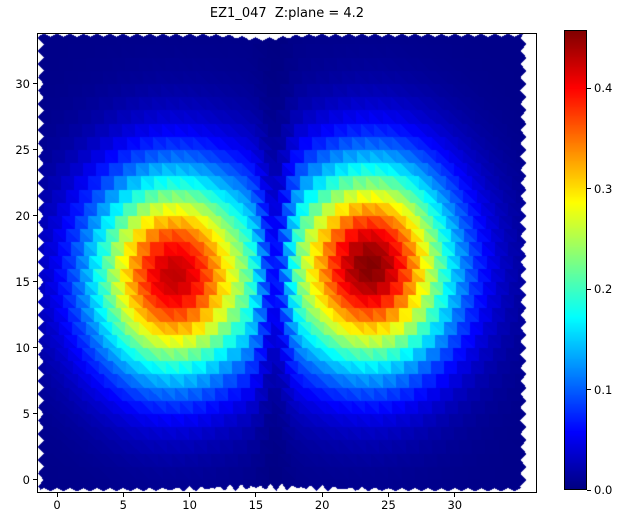 This screenshot has width=621, height=519. Describe the element at coordinates (26, 413) in the screenshot. I see `y-tick-label: 5` at that location.